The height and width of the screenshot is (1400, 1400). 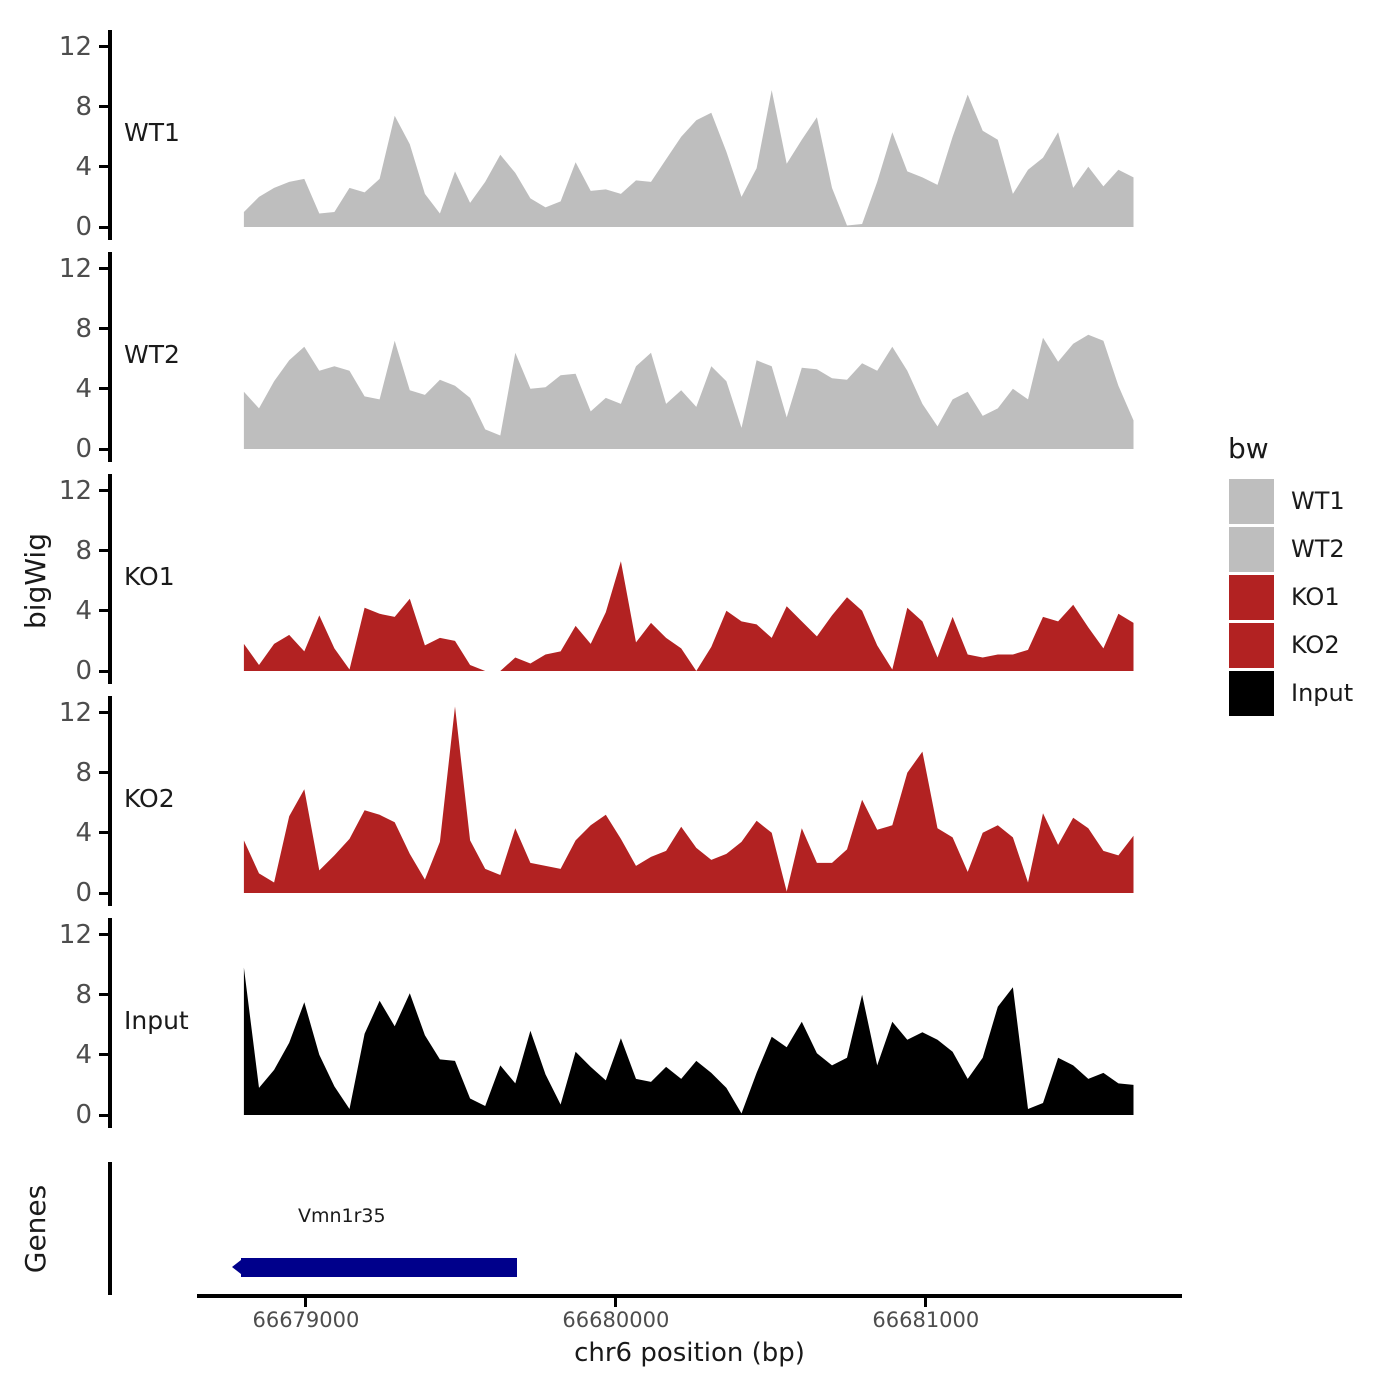 What do you see at coordinates (926, 1320) in the screenshot?
I see `x-tick-label: 66681000` at bounding box center [926, 1320].